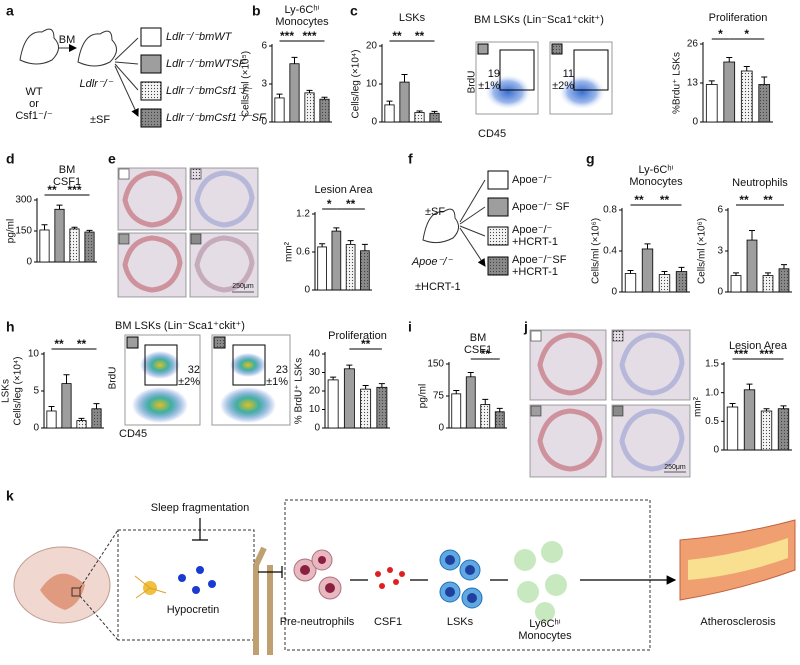 This screenshot has width=800, height=665. Describe the element at coordinates (33, 116) in the screenshot. I see `label: Csf1⁻/⁻` at that location.